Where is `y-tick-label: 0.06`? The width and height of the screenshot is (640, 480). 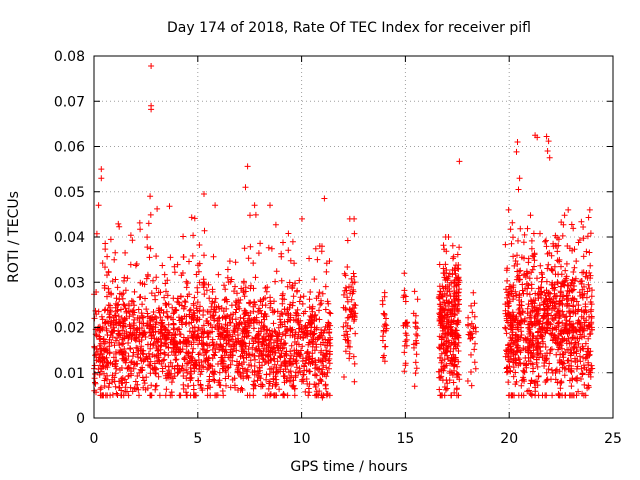 y-tick-label: 0.06 is located at coordinates (69, 148).